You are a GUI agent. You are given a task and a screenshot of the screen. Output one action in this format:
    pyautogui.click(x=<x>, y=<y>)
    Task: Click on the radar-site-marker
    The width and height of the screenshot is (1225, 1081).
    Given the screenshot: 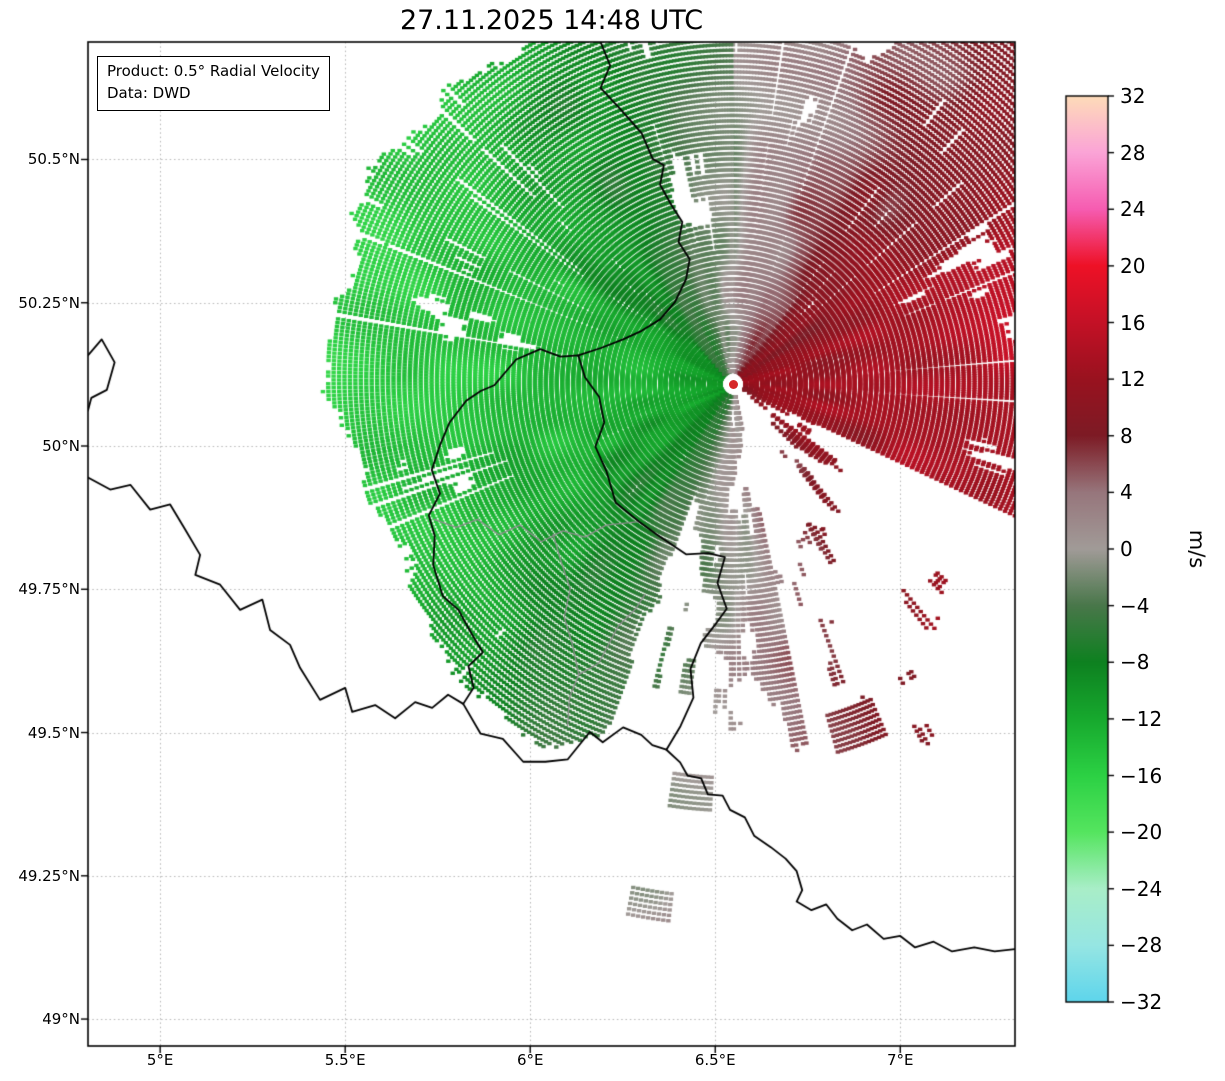 What is the action you would take?
    pyautogui.click(x=733, y=384)
    